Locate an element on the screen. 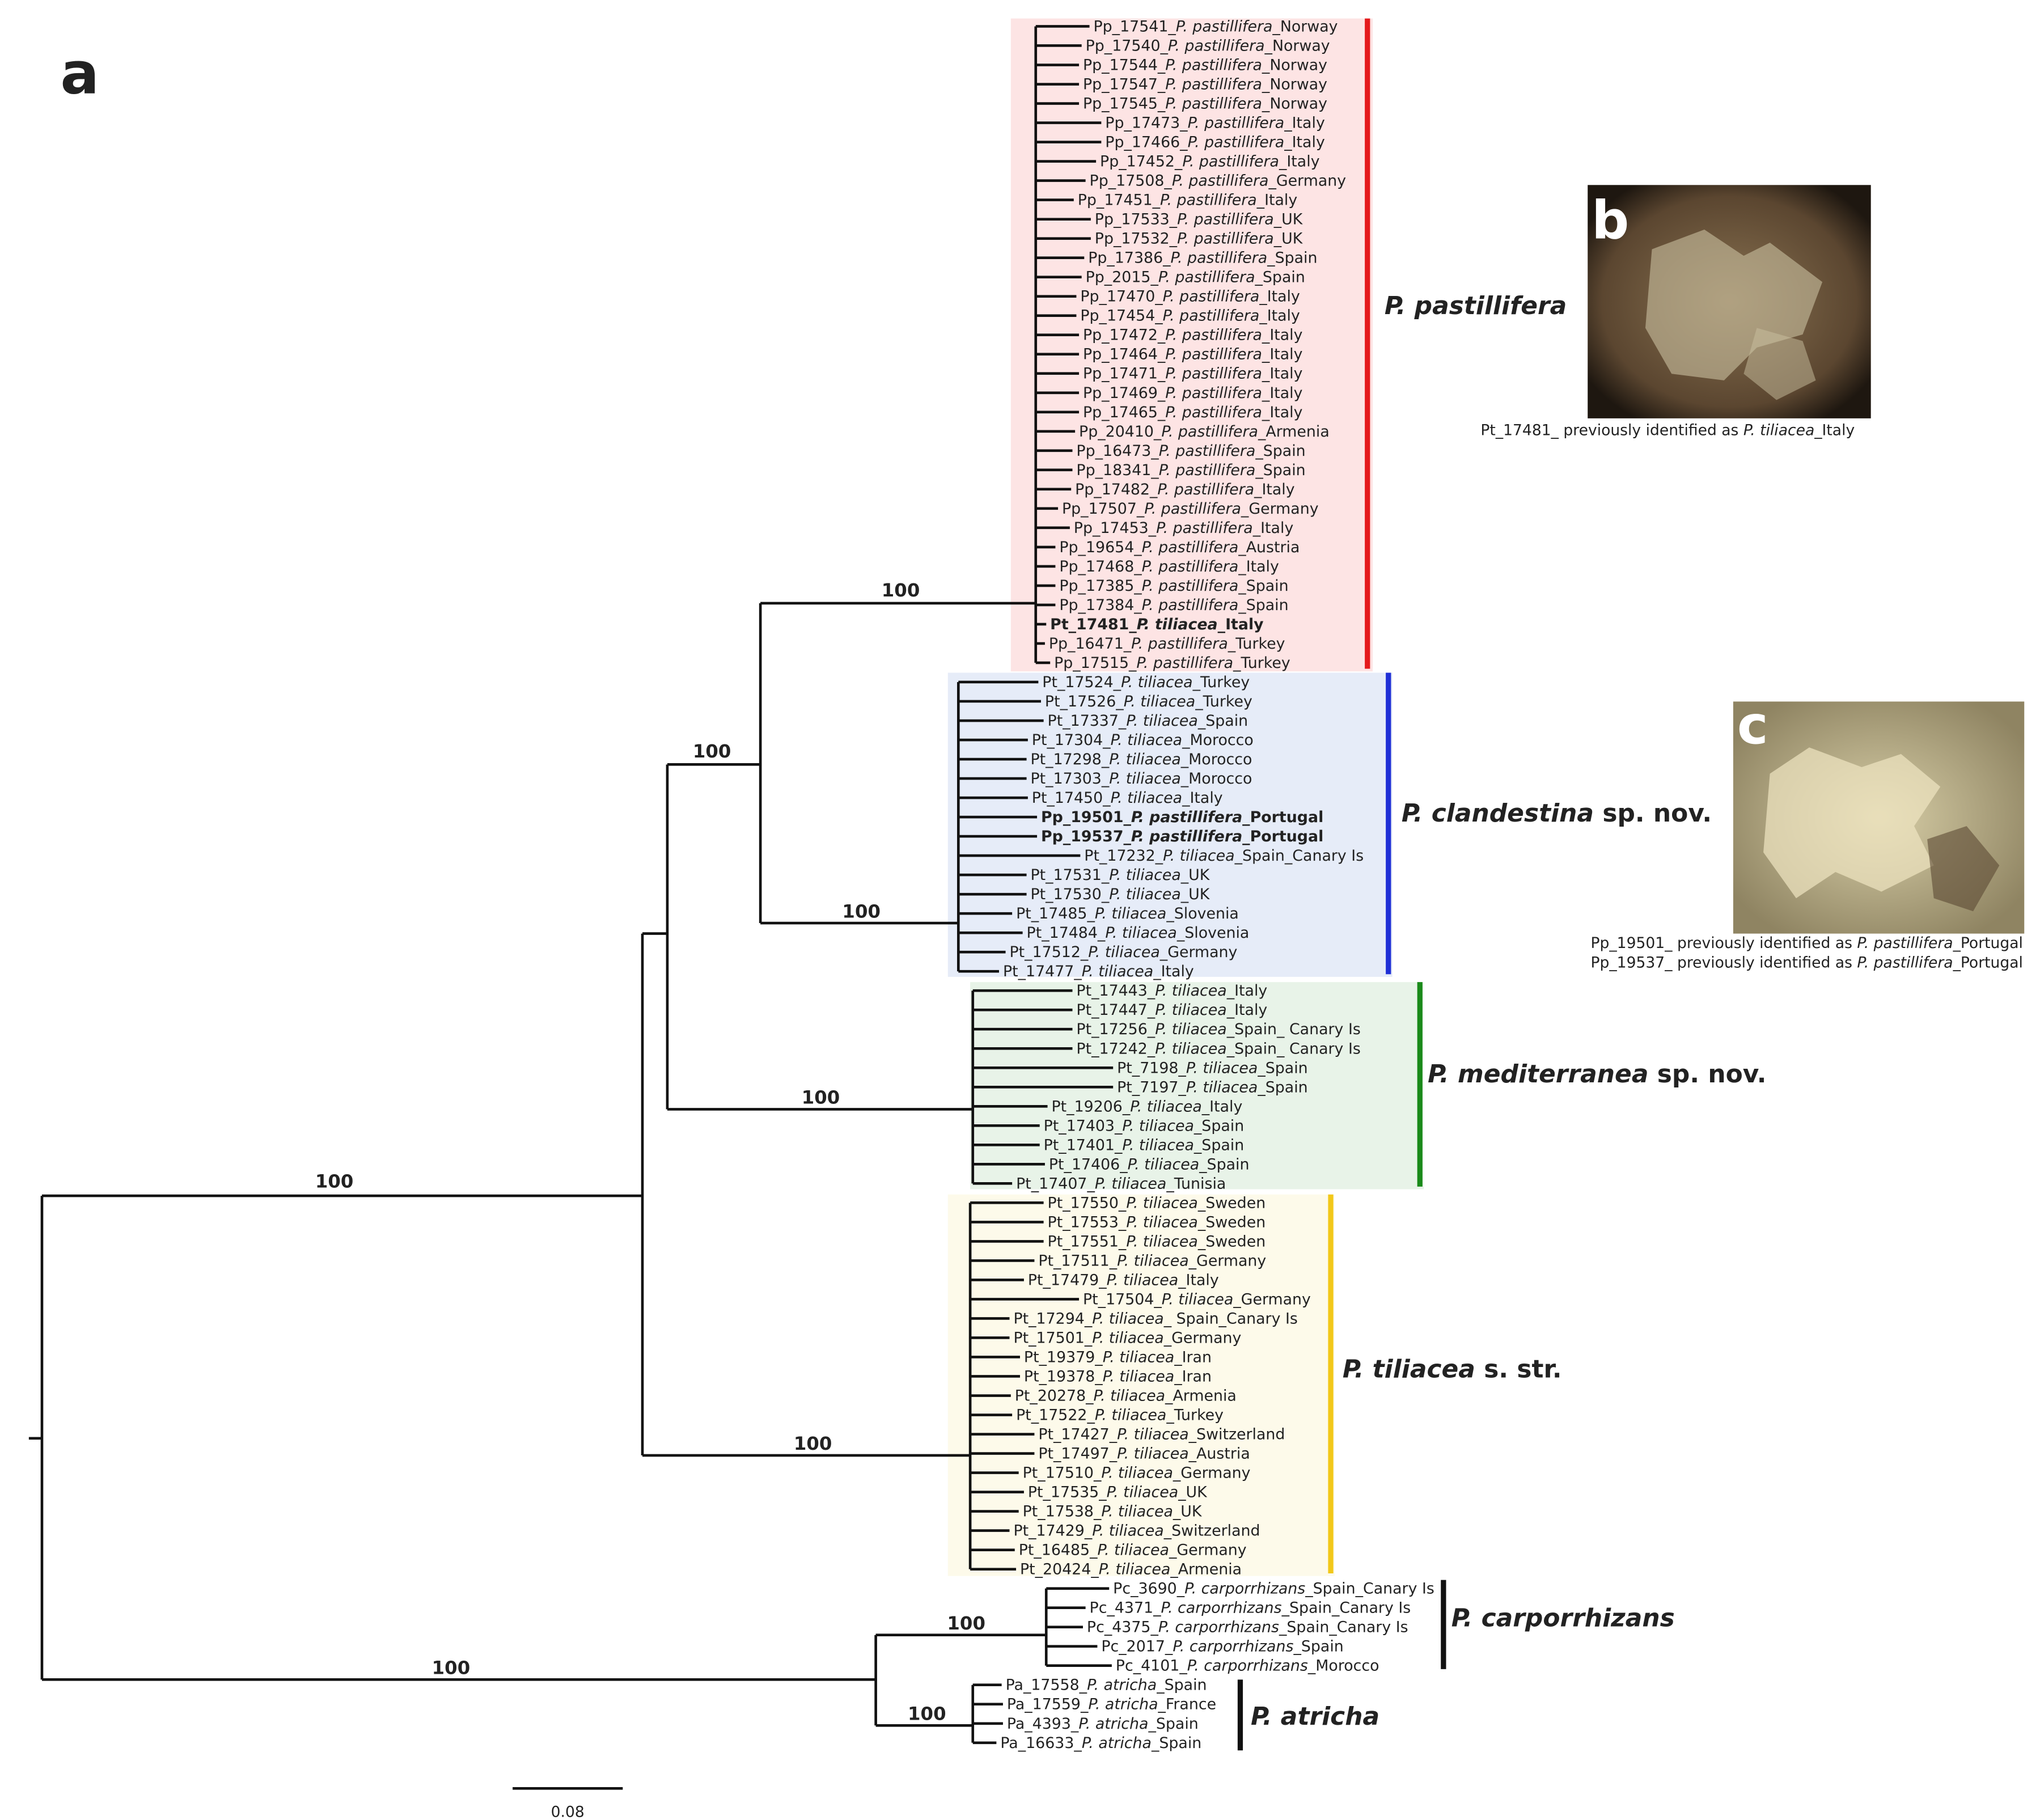 The width and height of the screenshot is (2040, 1820). caption-part: P. pastillifera is located at coordinates (1905, 942).